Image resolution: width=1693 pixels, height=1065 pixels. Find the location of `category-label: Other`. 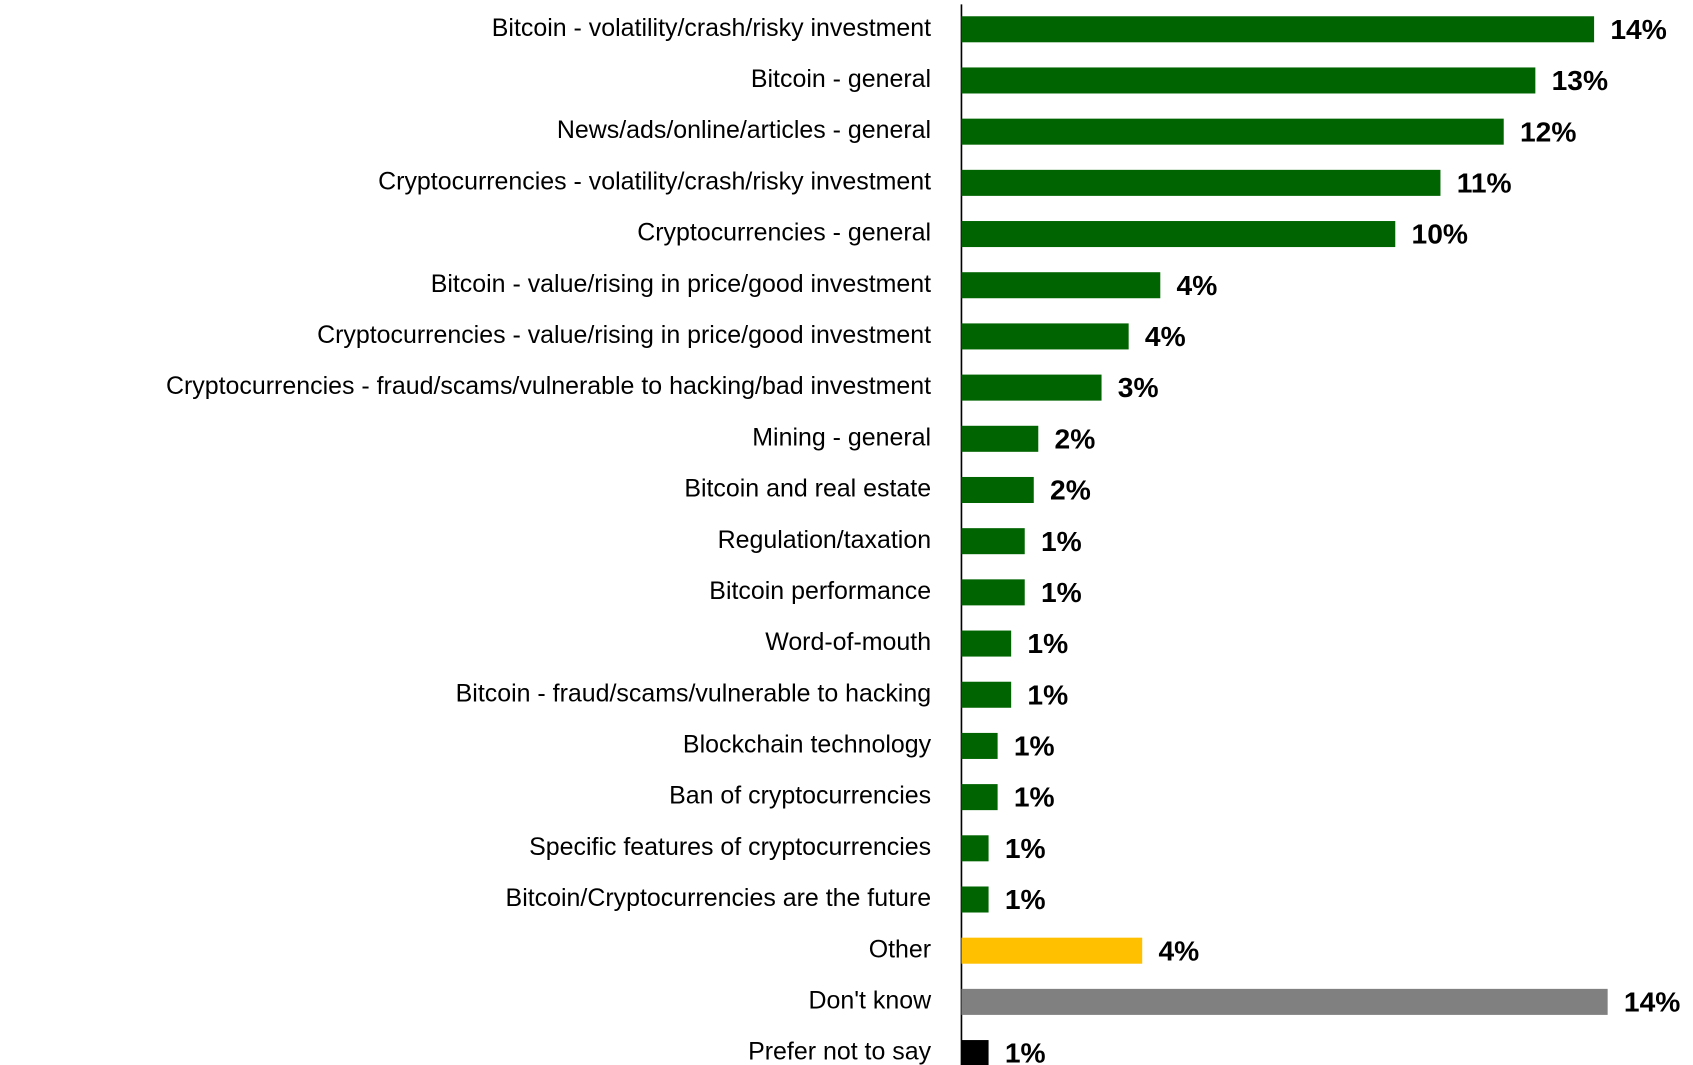

category-label: Other is located at coordinates (900, 949).